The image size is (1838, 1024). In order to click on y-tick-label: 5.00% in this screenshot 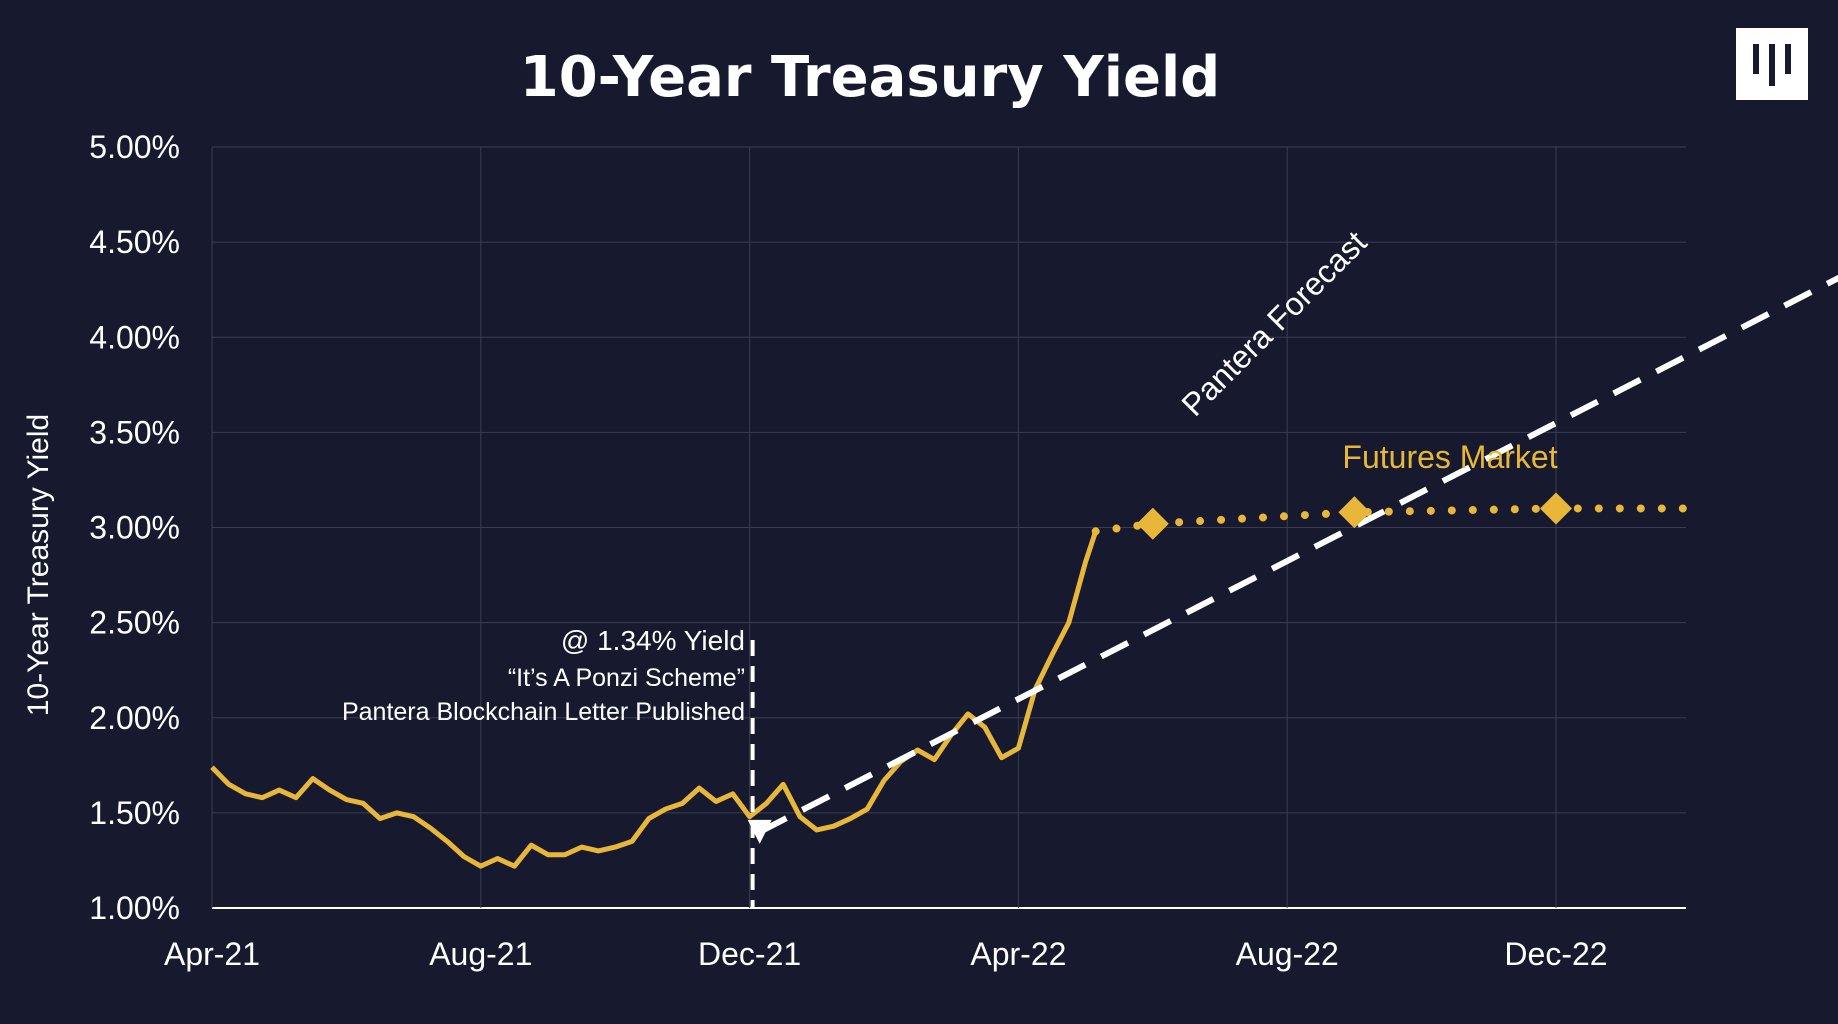, I will do `click(134, 147)`.